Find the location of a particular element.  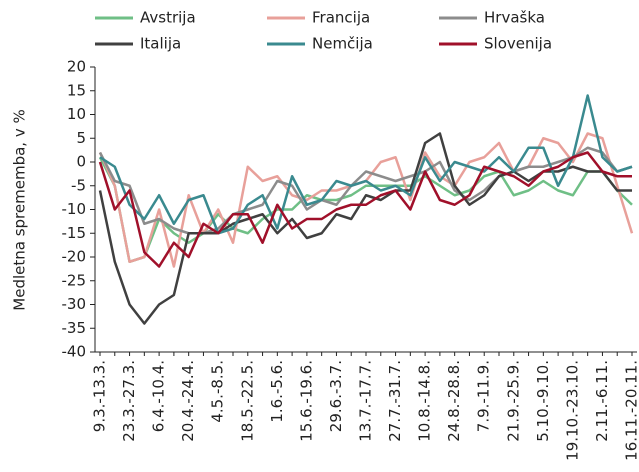

x-tick-label: 23.3.-27.3. is located at coordinates (129, 401).